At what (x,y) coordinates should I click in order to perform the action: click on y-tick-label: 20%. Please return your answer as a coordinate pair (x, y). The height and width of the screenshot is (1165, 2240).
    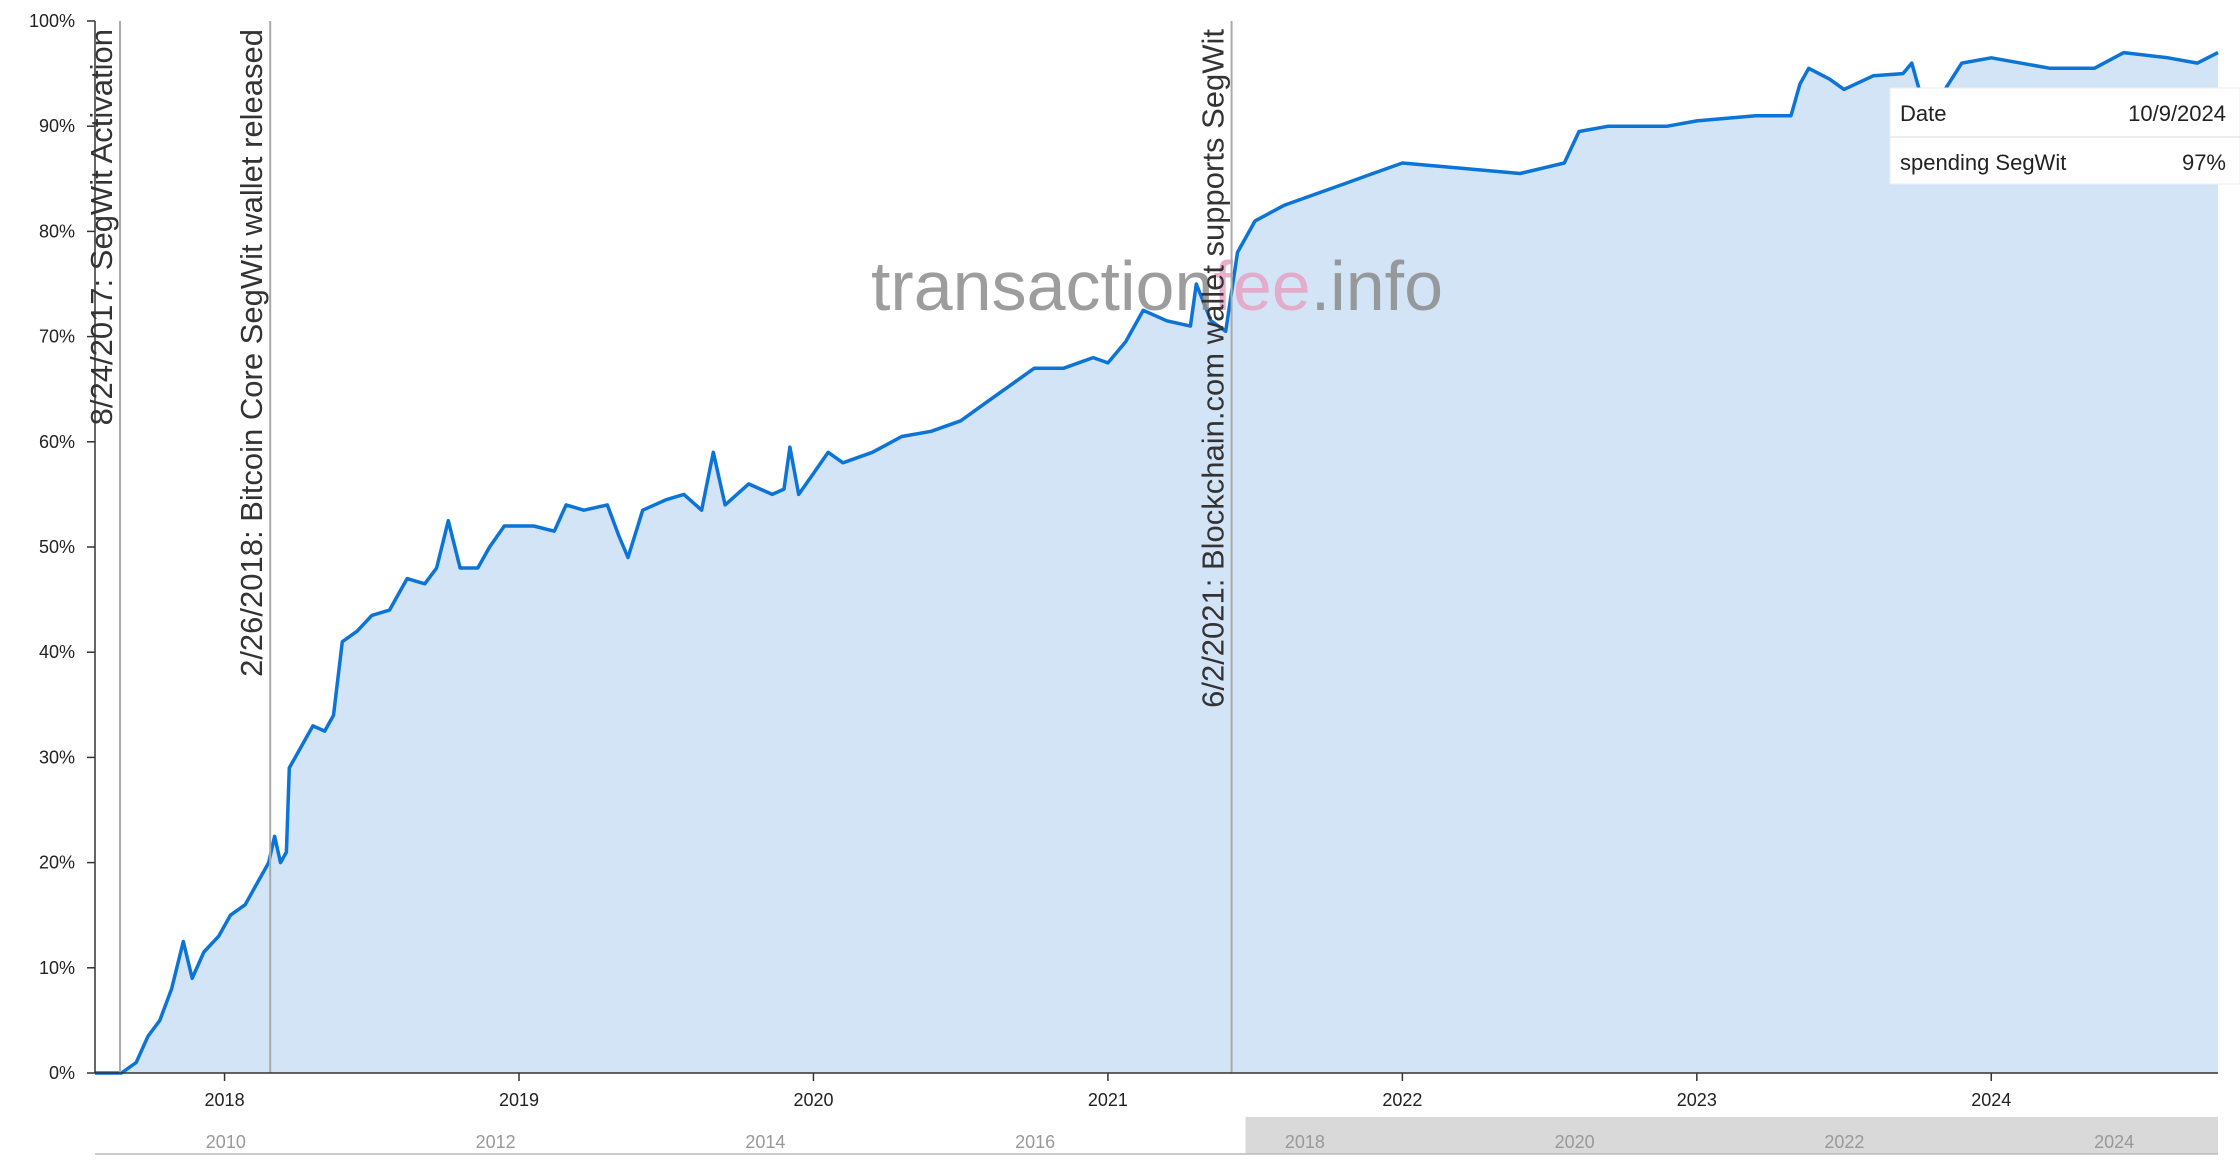
    Looking at the image, I should click on (57, 863).